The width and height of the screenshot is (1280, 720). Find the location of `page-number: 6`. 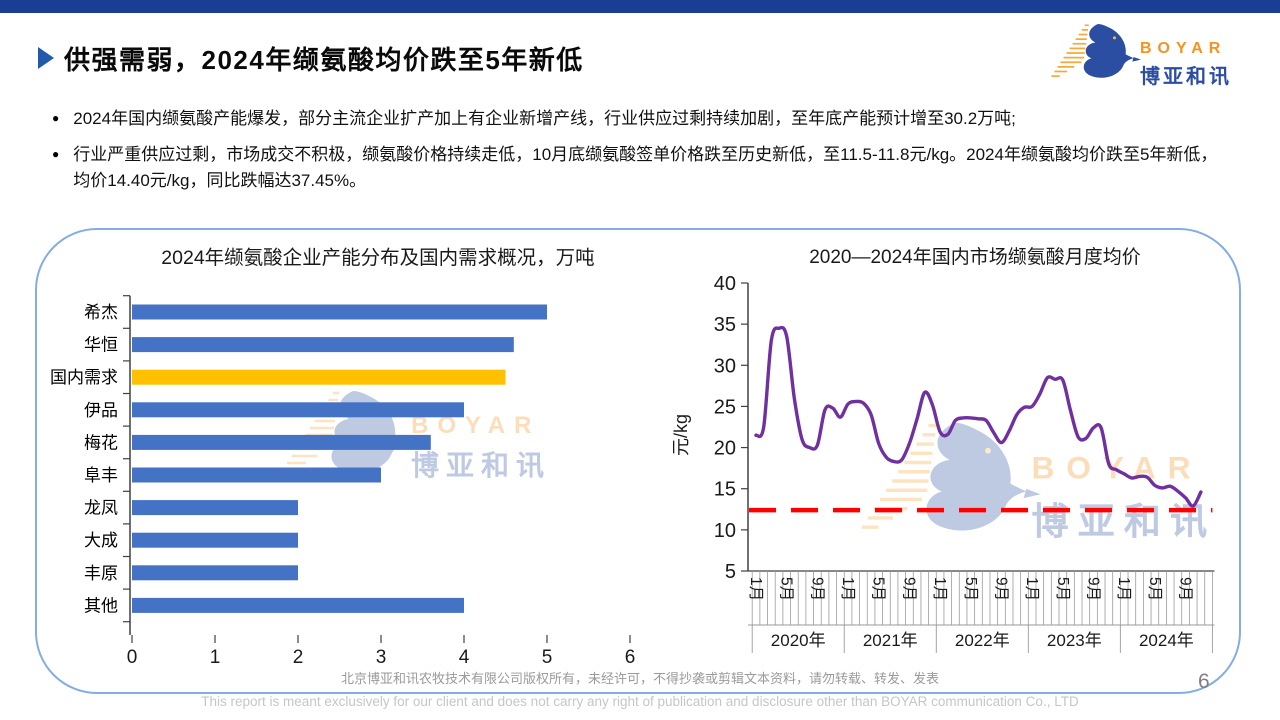

page-number: 6 is located at coordinates (1204, 681).